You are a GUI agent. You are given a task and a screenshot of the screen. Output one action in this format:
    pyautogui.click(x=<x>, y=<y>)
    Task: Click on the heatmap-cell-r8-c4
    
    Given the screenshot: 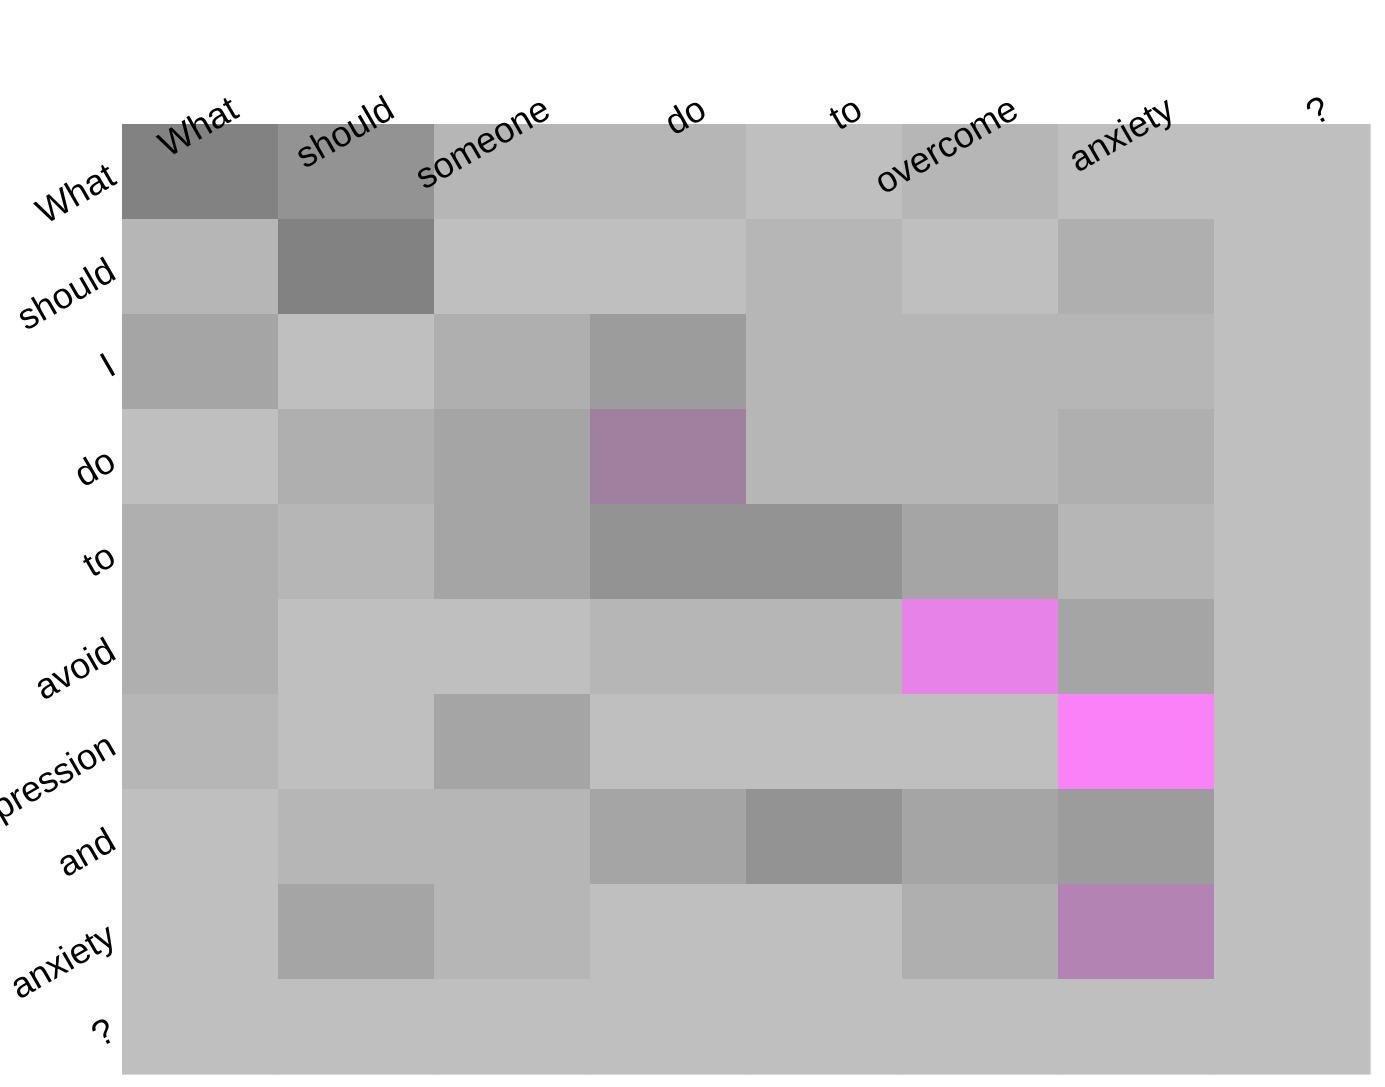 What is the action you would take?
    pyautogui.click(x=824, y=932)
    